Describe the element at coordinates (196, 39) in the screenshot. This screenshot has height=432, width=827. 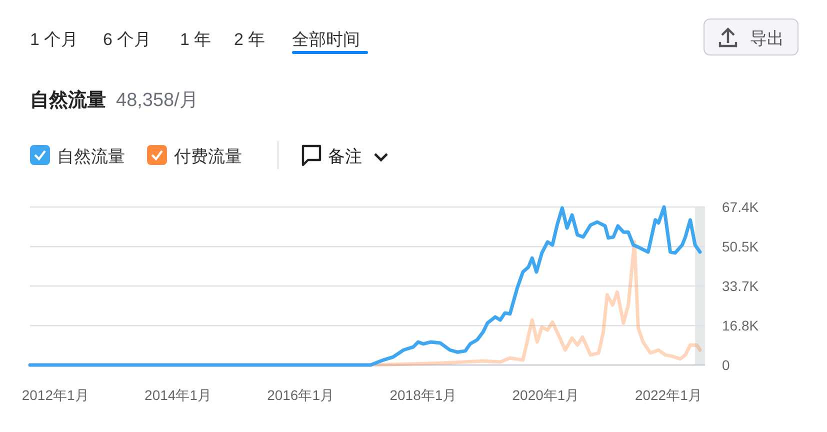
I see `text: 1 年` at that location.